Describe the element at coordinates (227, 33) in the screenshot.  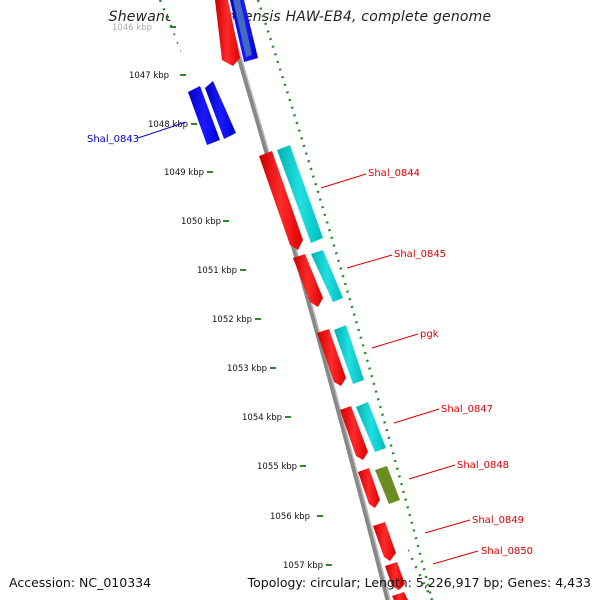
I see `gene-top-red` at that location.